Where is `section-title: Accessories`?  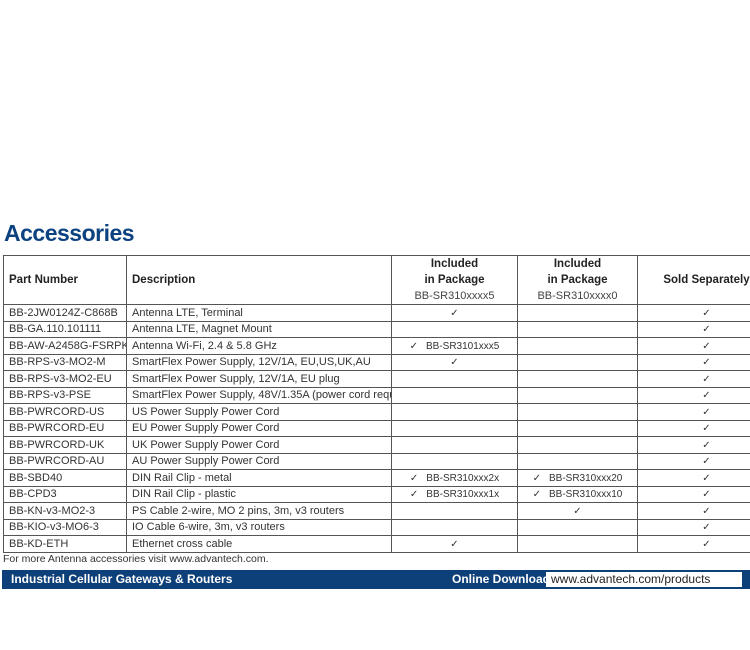 section-title: Accessories is located at coordinates (69, 233).